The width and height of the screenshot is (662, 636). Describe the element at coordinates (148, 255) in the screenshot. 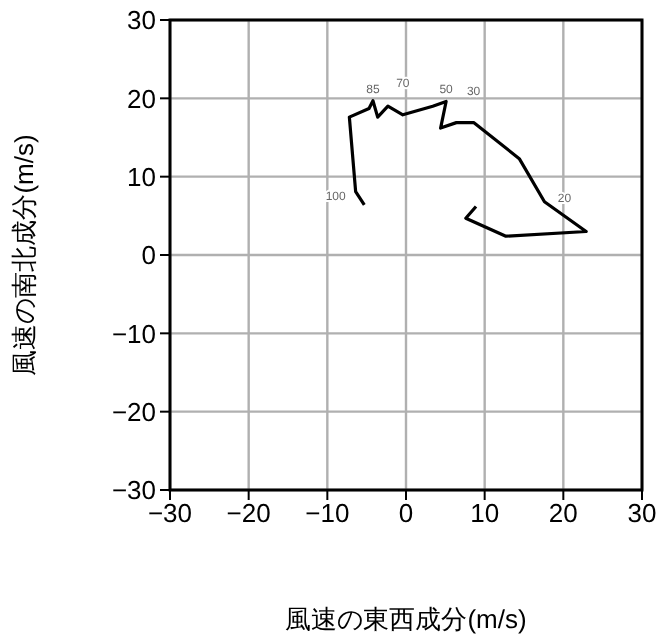

I see `y-tick-label: 0` at that location.